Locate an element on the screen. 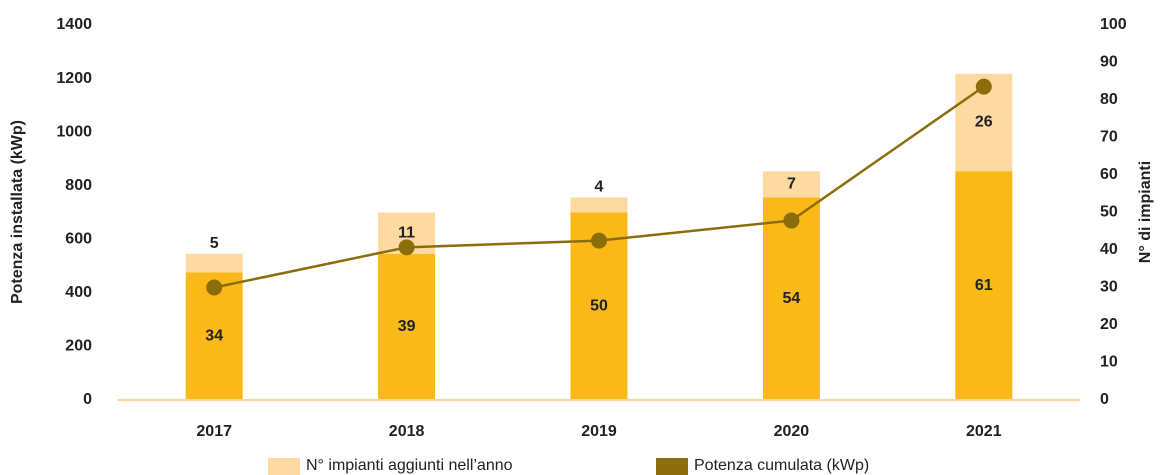 This screenshot has width=1163, height=475. data-label: 11 is located at coordinates (406, 232).